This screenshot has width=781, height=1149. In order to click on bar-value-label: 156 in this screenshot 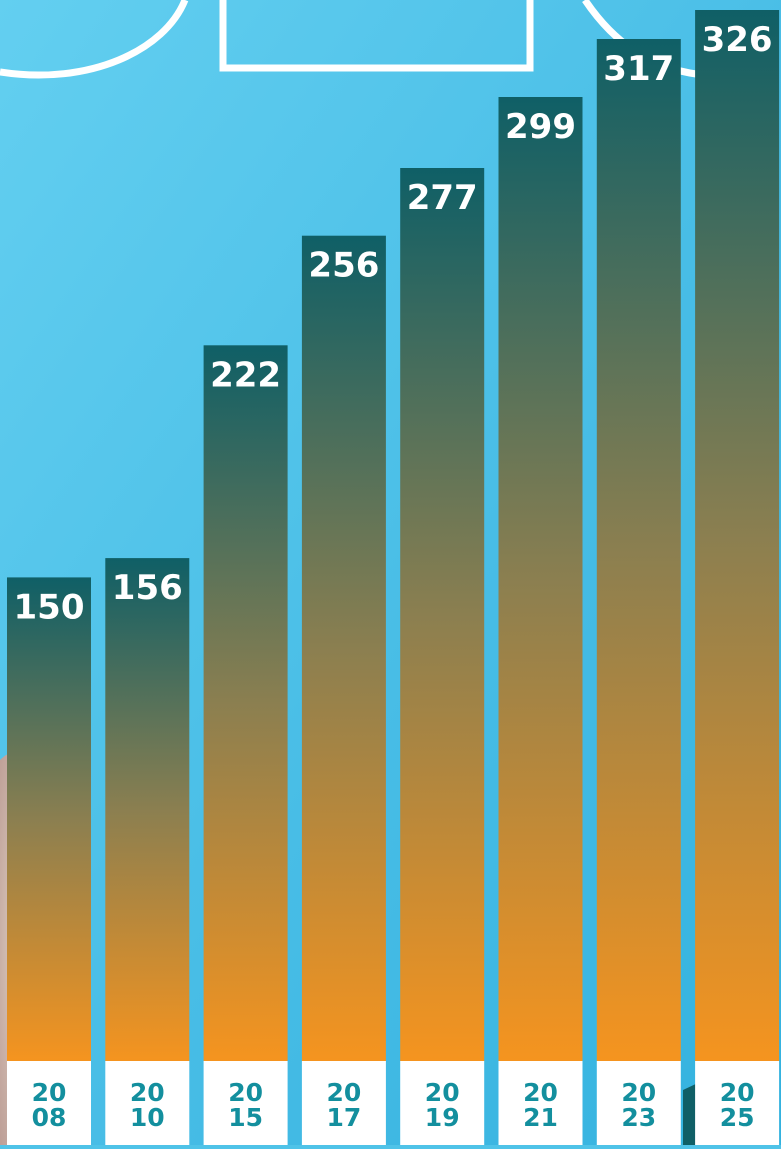, I will do `click(147, 588)`.